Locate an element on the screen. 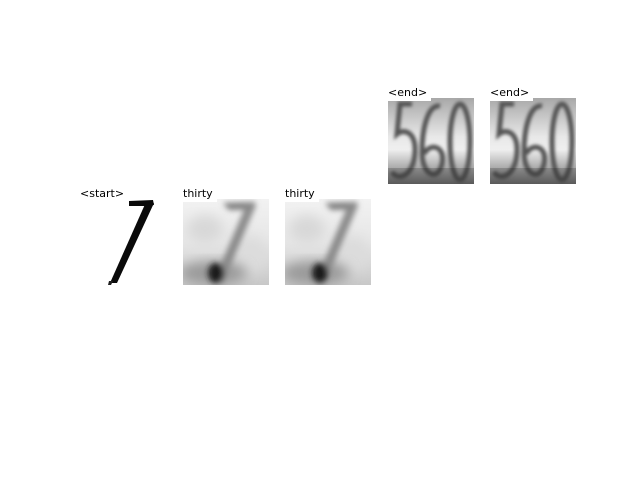  tile-end-2: <end> is located at coordinates (531, 135).